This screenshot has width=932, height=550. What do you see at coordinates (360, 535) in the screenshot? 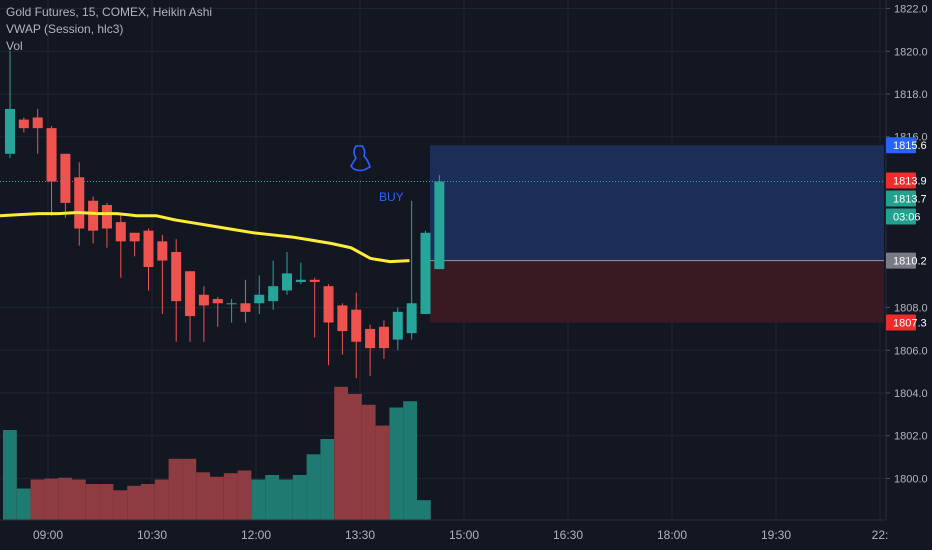
I see `time-tick-label: 13:30` at bounding box center [360, 535].